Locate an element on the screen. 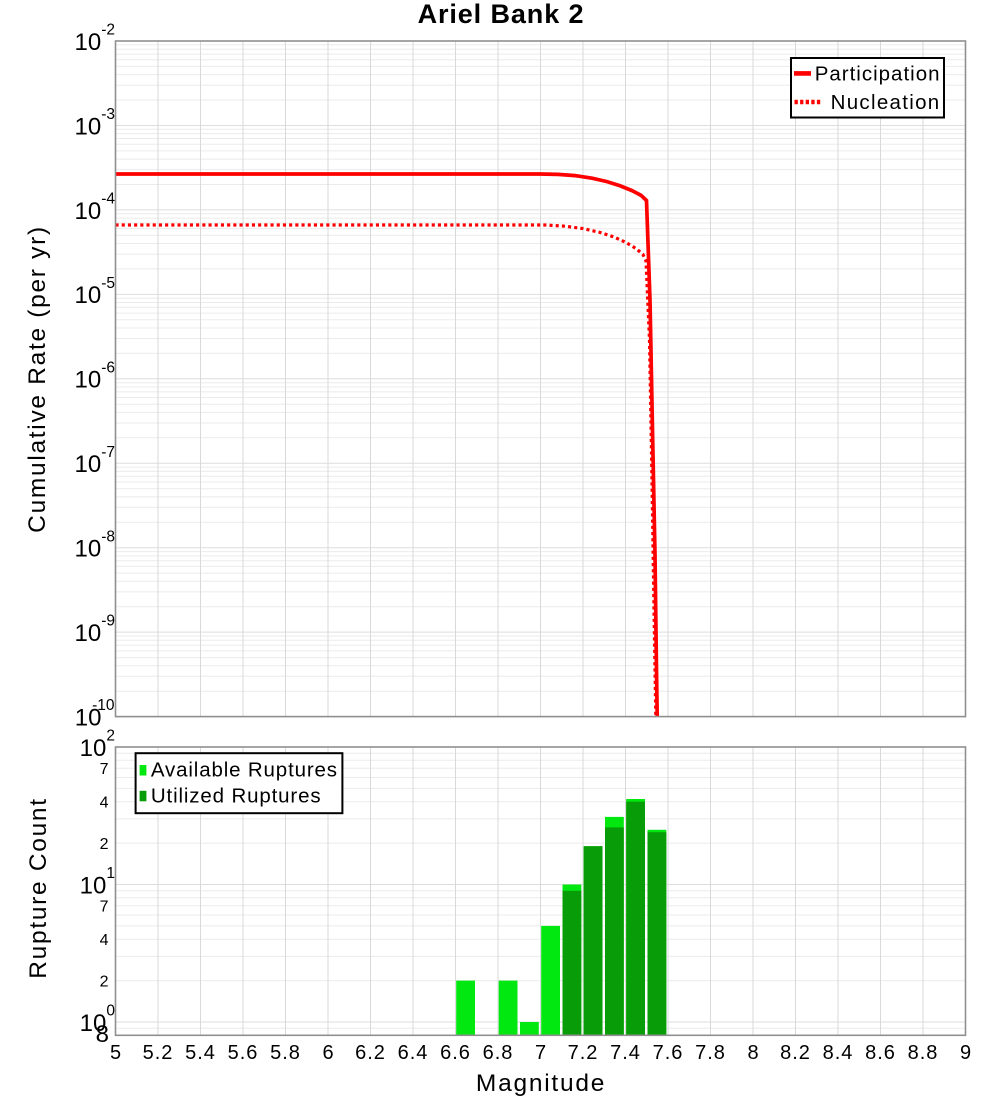 Image resolution: width=1000 pixels, height=1100 pixels. svg-text: 6.2 is located at coordinates (370, 1053).